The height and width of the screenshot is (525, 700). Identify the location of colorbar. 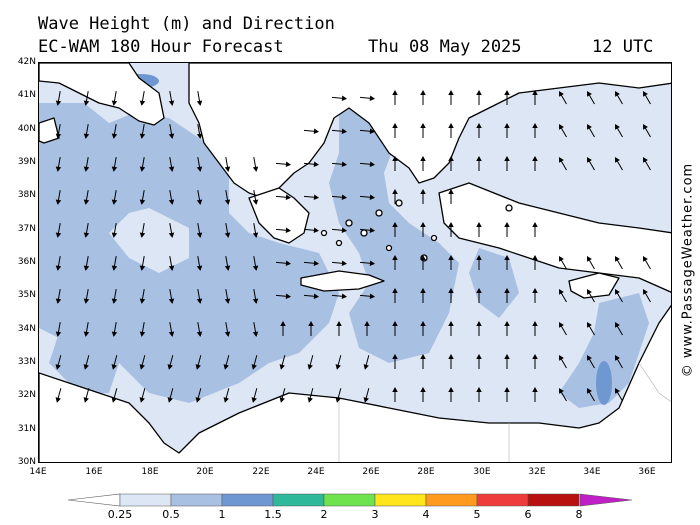
(350, 500).